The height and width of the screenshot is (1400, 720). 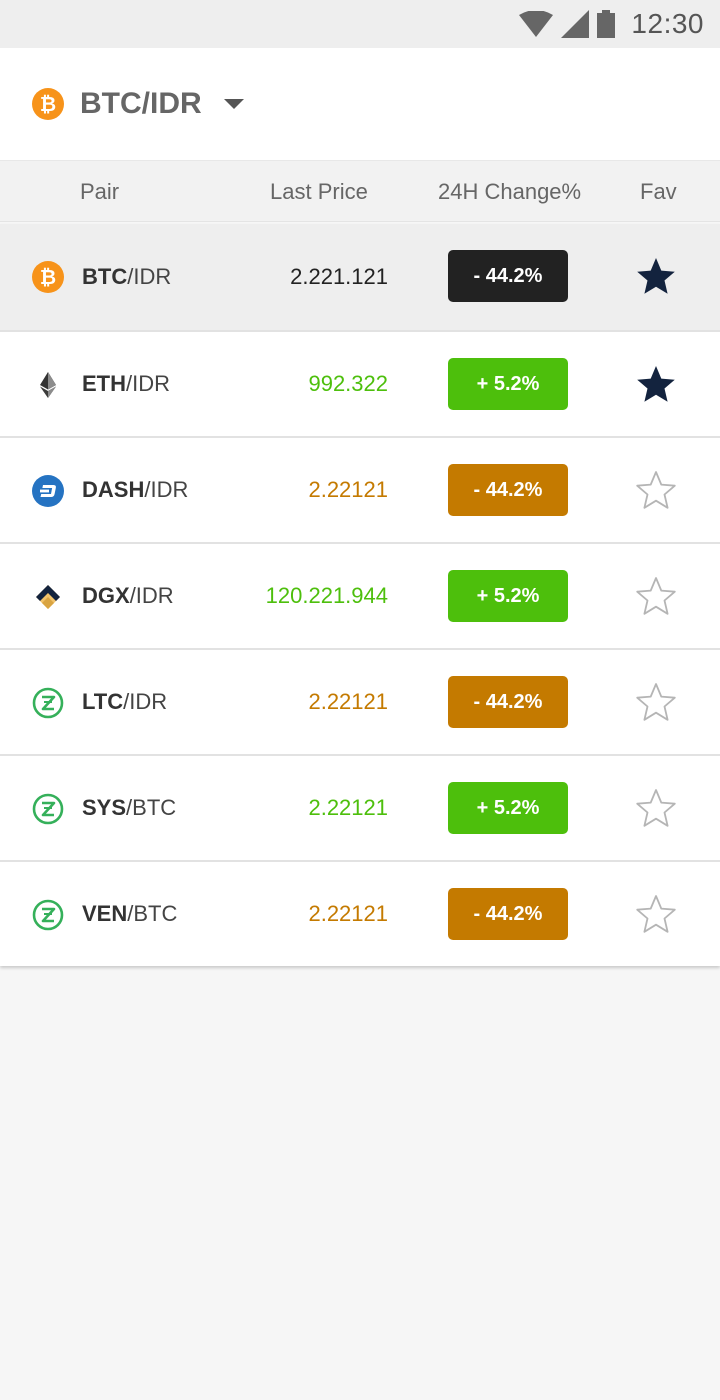 I want to click on market-row-dash: DASH/IDR 2.22121 - 44.2%, so click(x=360, y=491).